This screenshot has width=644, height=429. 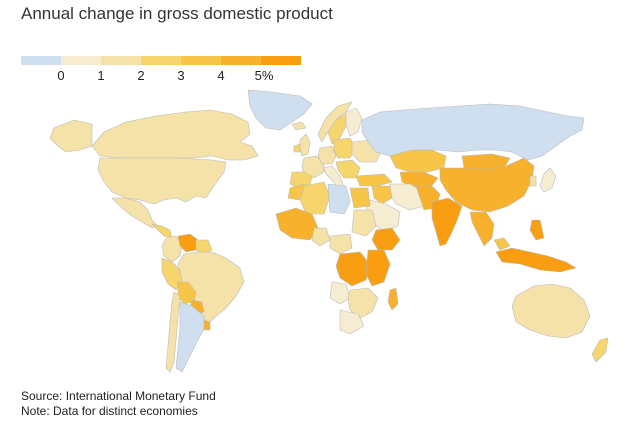 What do you see at coordinates (533, 181) in the screenshot?
I see `region-korea` at bounding box center [533, 181].